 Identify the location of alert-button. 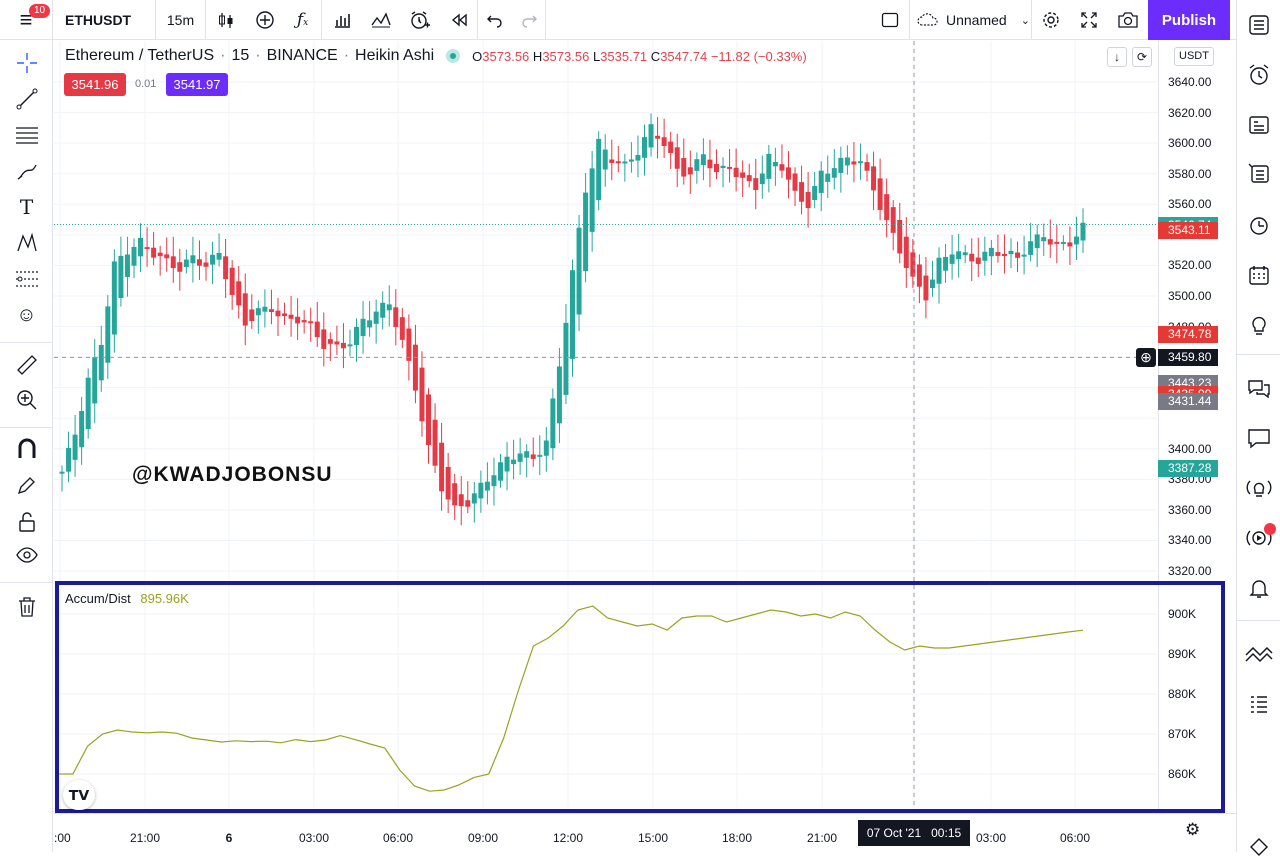
(420, 20).